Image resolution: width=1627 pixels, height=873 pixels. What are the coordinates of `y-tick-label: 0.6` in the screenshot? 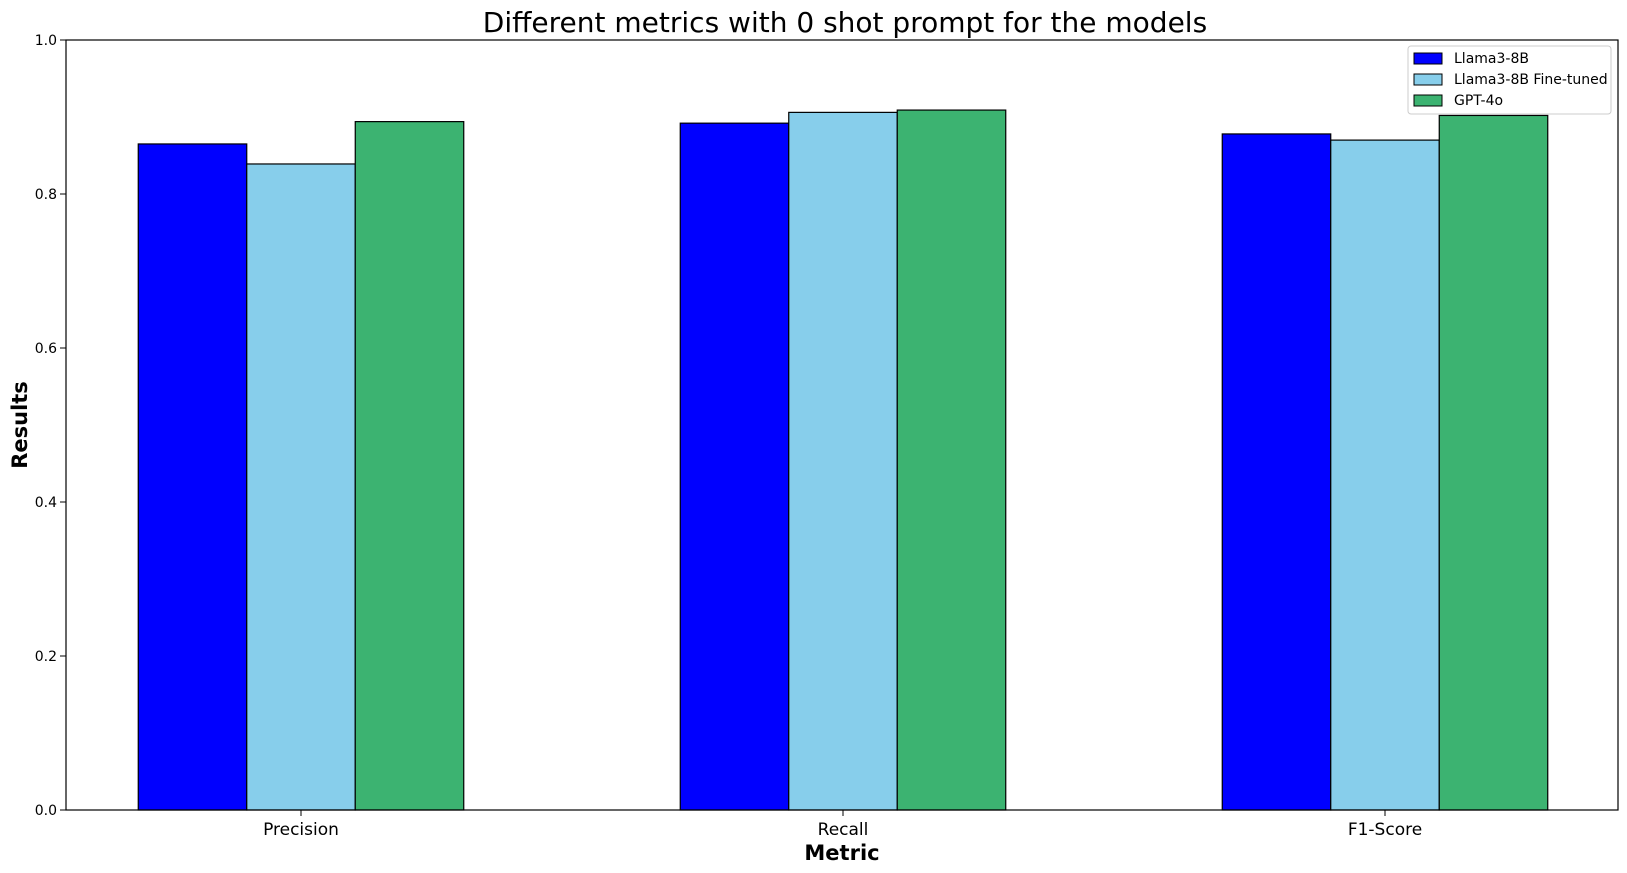 It's located at (46, 349).